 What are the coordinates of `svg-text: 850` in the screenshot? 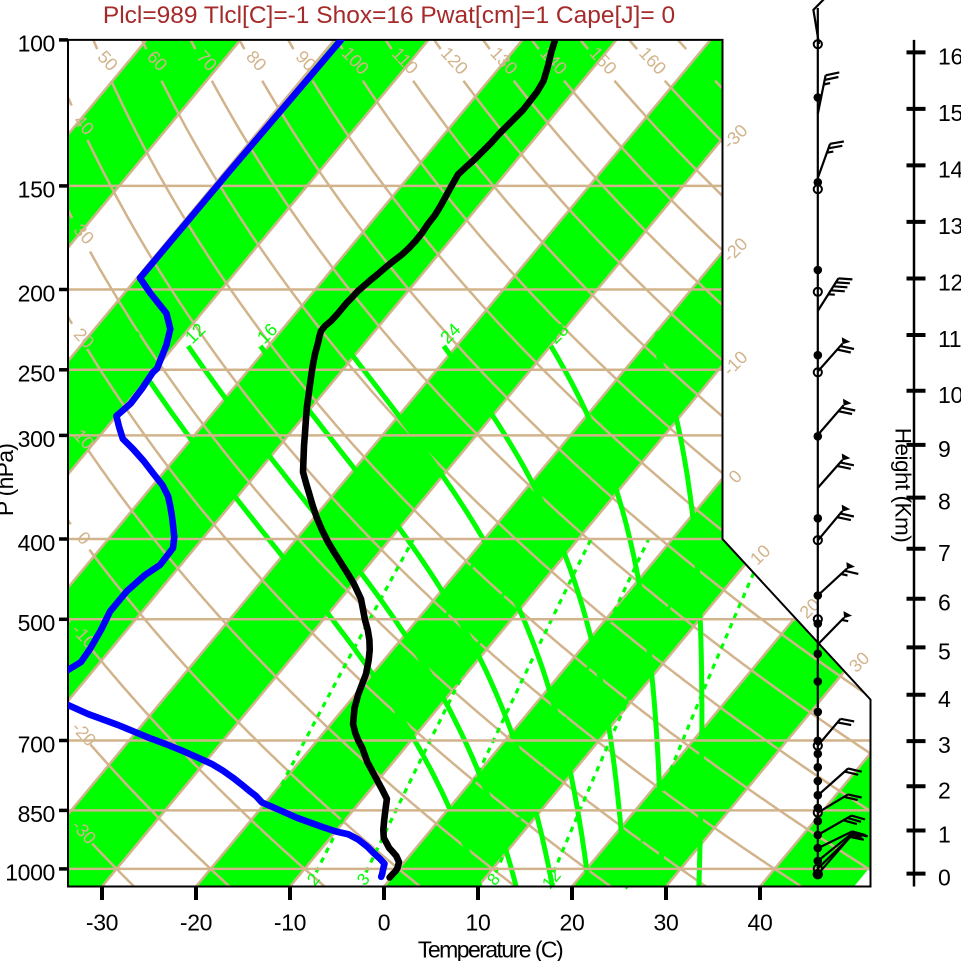 It's located at (36, 814).